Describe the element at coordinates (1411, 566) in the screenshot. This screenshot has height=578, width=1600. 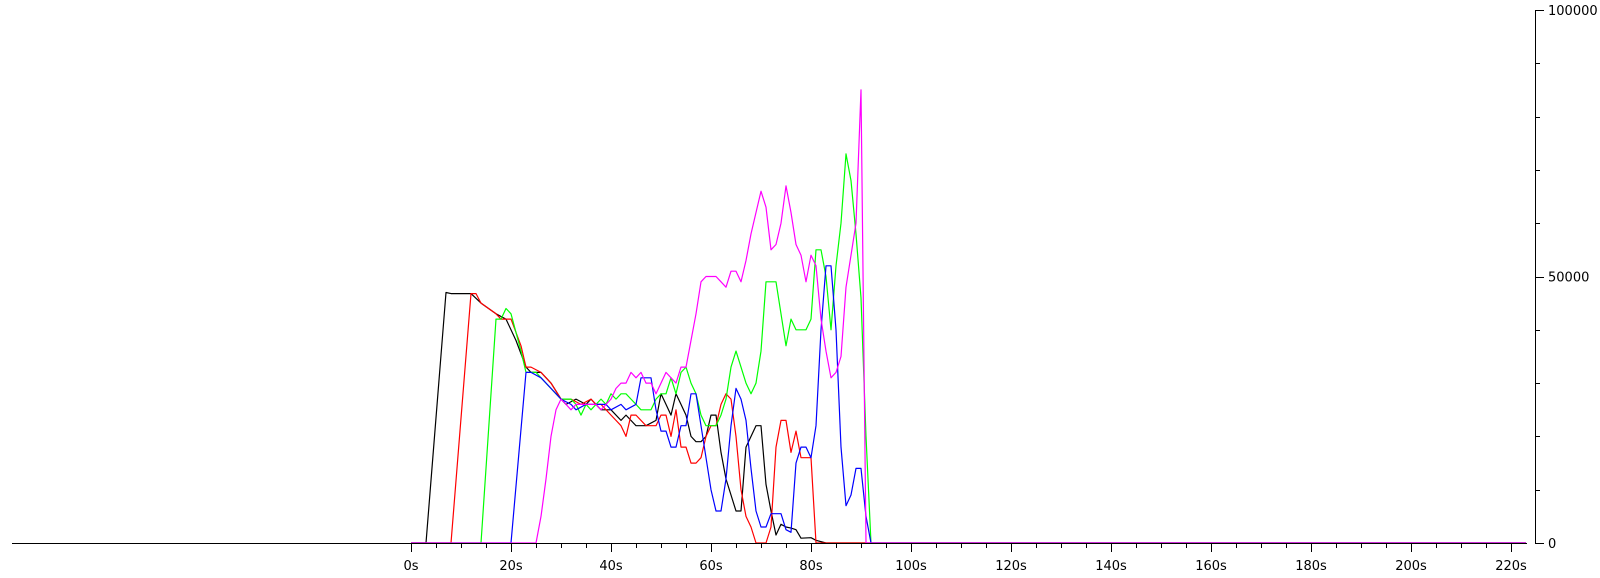
I see `x-tick-label: 200s` at that location.